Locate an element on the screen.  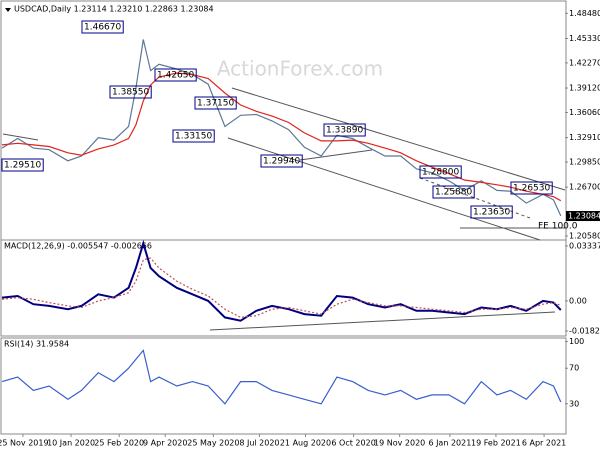
x-tick-label: 19 Feb 2021 is located at coordinates (496, 443).